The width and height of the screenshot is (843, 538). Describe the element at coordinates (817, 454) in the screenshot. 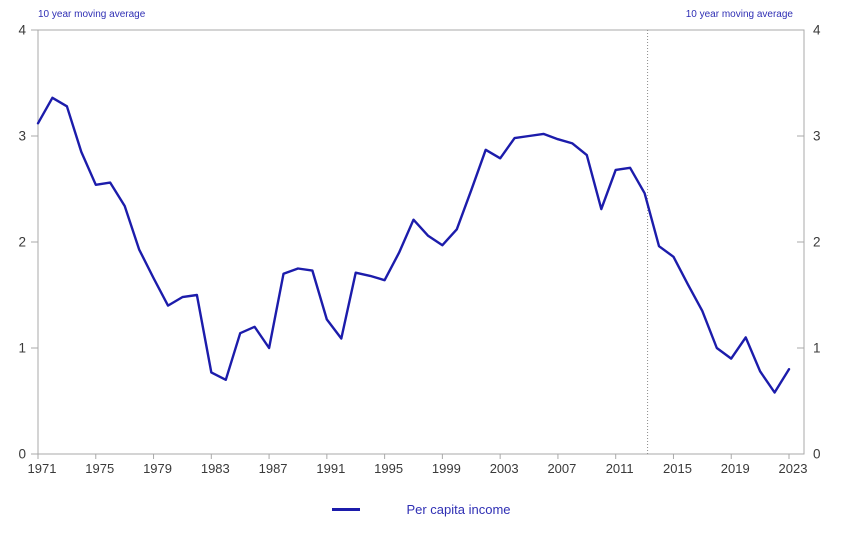

I see `y-tick-label-right: 0` at that location.